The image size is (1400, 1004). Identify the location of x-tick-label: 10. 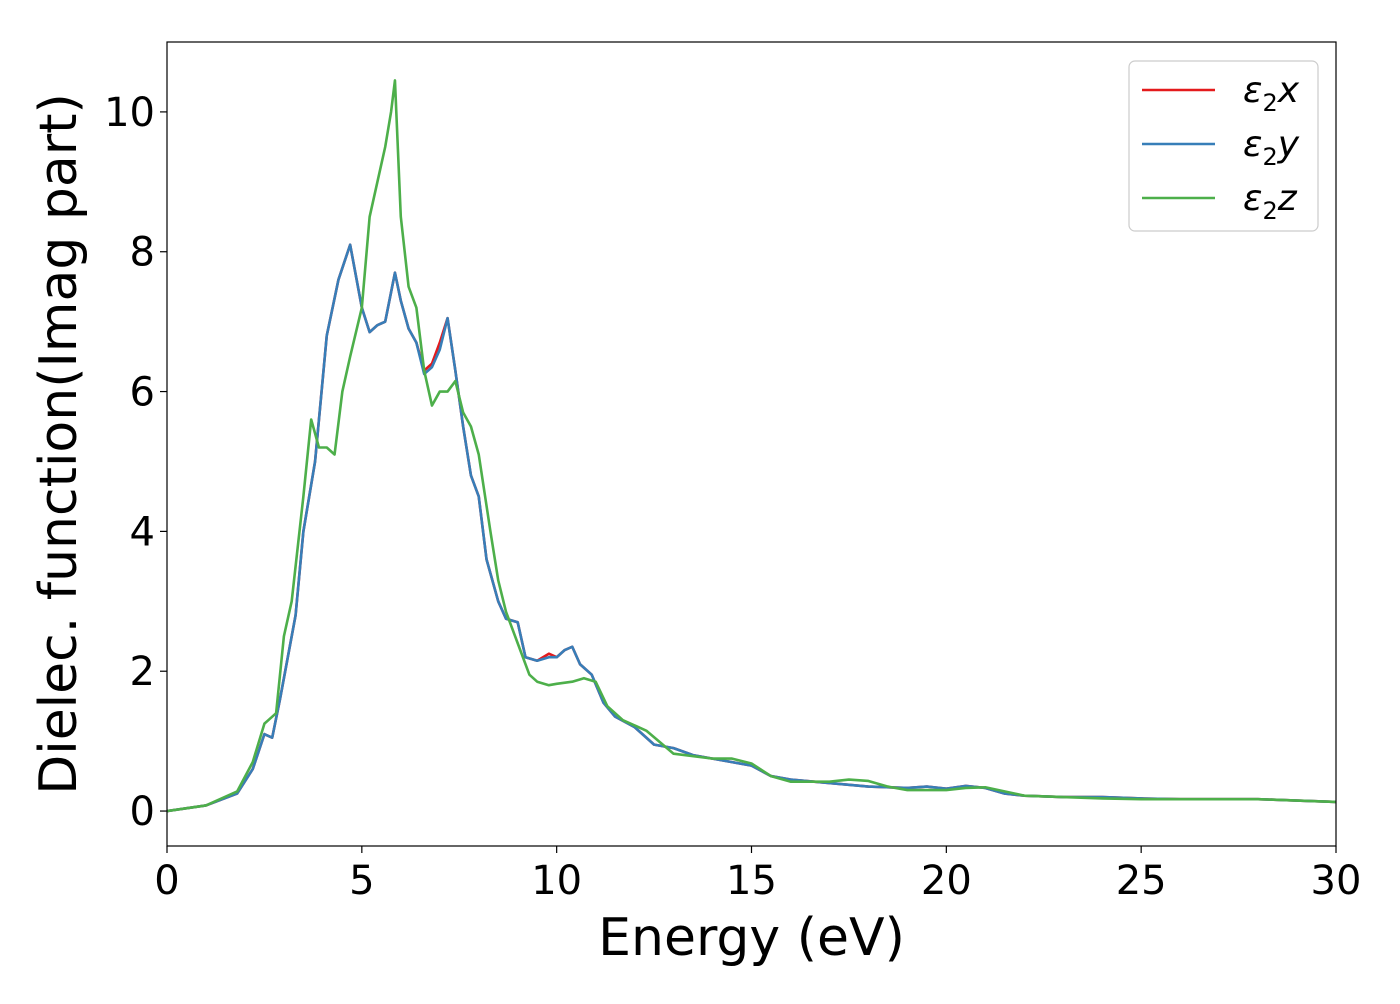
(556, 881).